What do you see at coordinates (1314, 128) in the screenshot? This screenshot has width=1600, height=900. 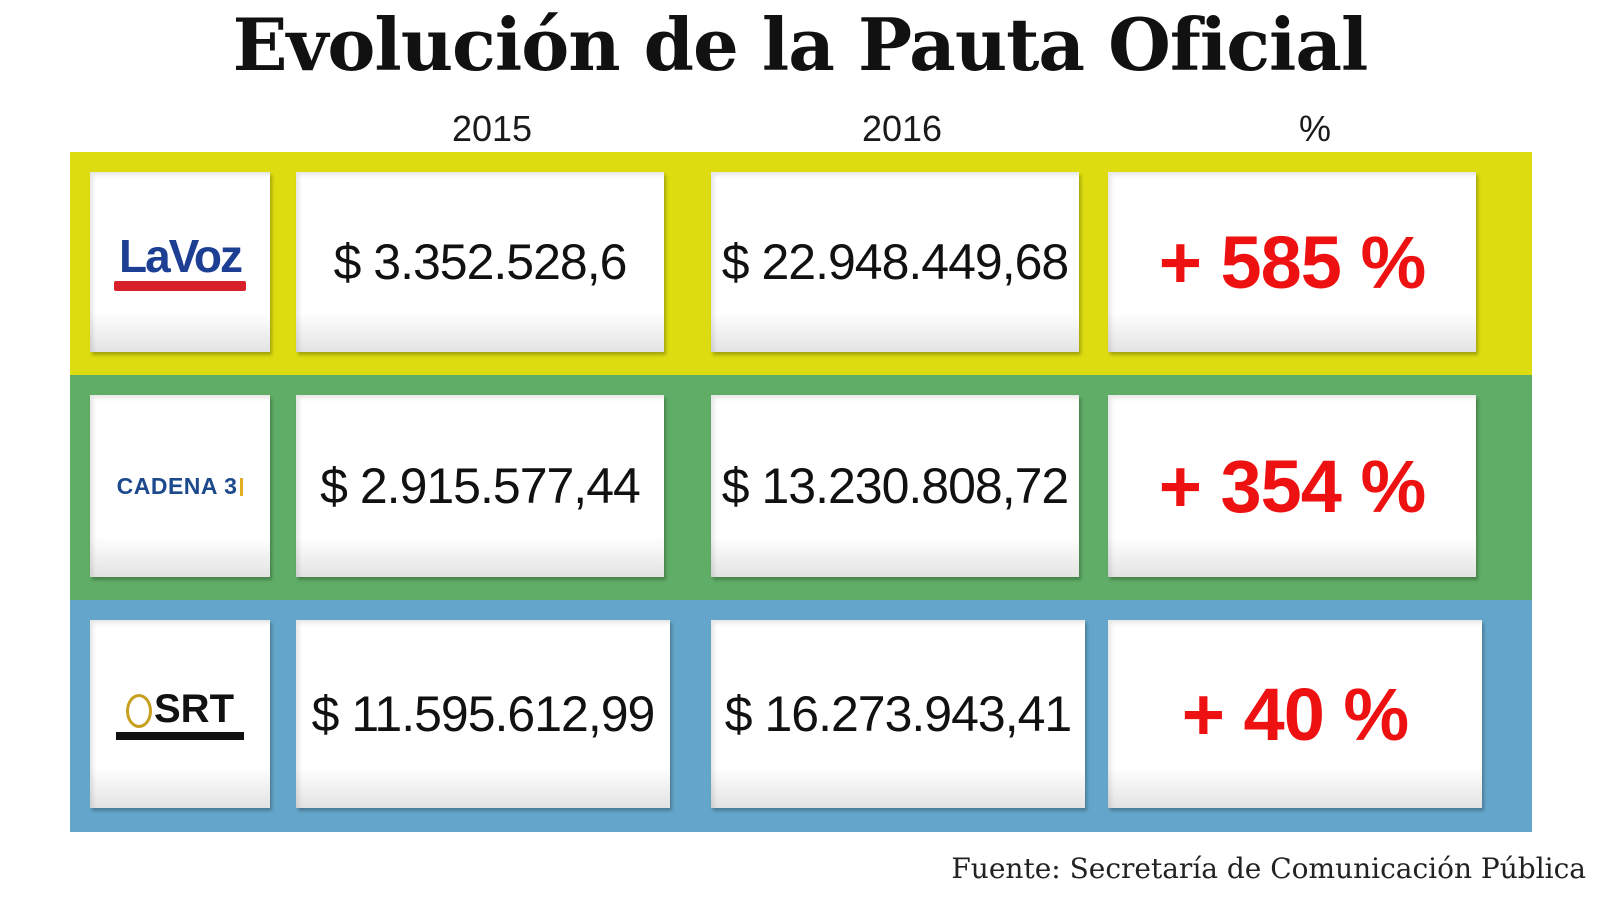 I see `column-header-percent: %` at bounding box center [1314, 128].